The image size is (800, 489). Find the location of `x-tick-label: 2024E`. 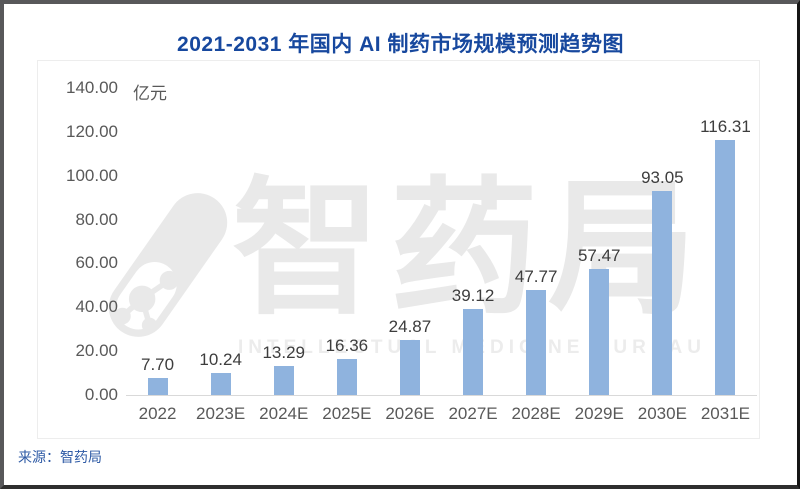

x-tick-label: 2024E is located at coordinates (284, 413).